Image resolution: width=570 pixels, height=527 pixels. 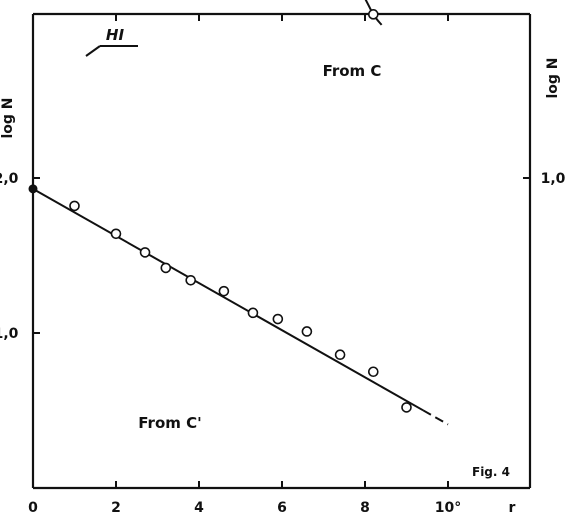 I want to click on y-axis-label-left: log N, so click(x=8, y=117).